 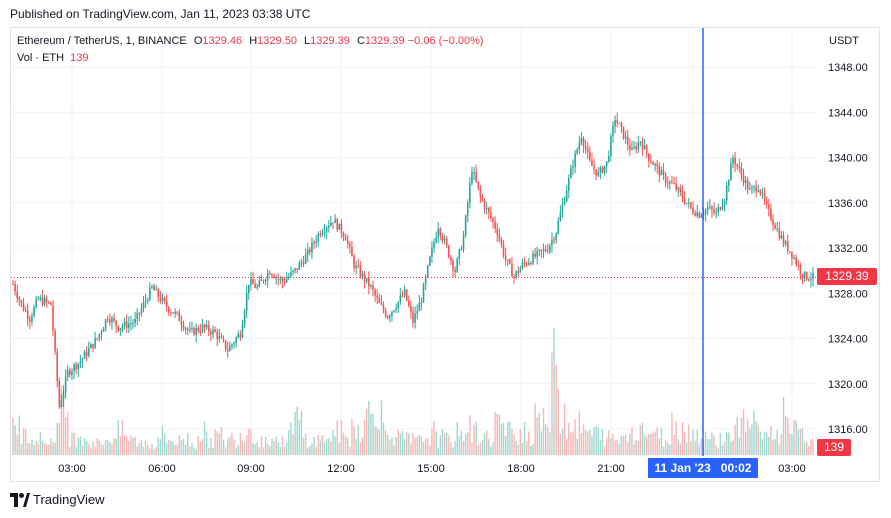 I want to click on time-tick-label: 06:00, so click(x=162, y=469).